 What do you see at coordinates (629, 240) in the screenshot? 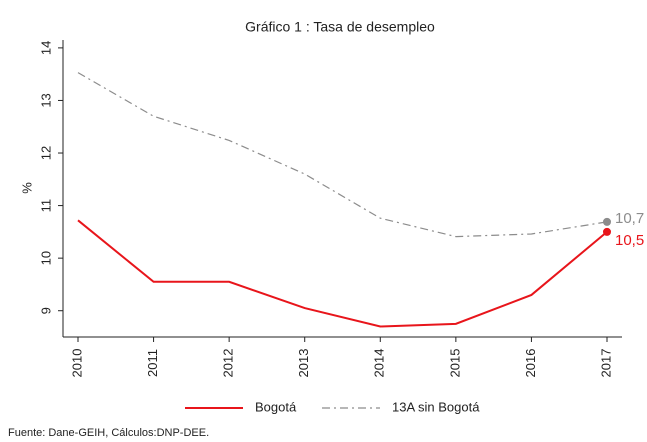
I see `value-label: 10,5` at bounding box center [629, 240].